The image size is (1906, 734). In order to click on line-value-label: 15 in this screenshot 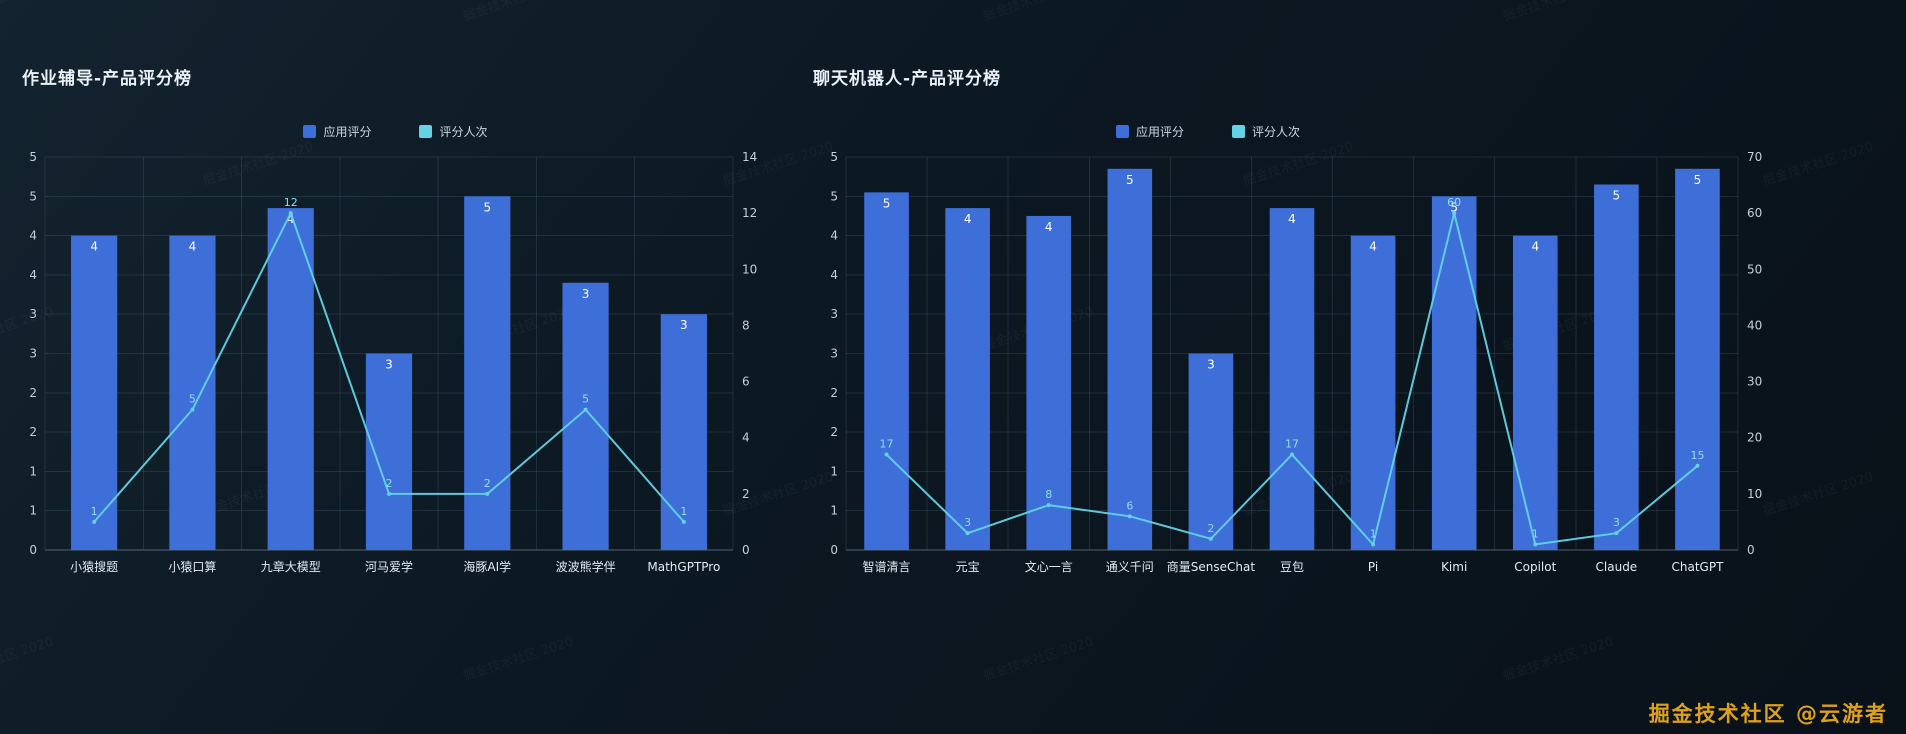, I will do `click(1697, 455)`.